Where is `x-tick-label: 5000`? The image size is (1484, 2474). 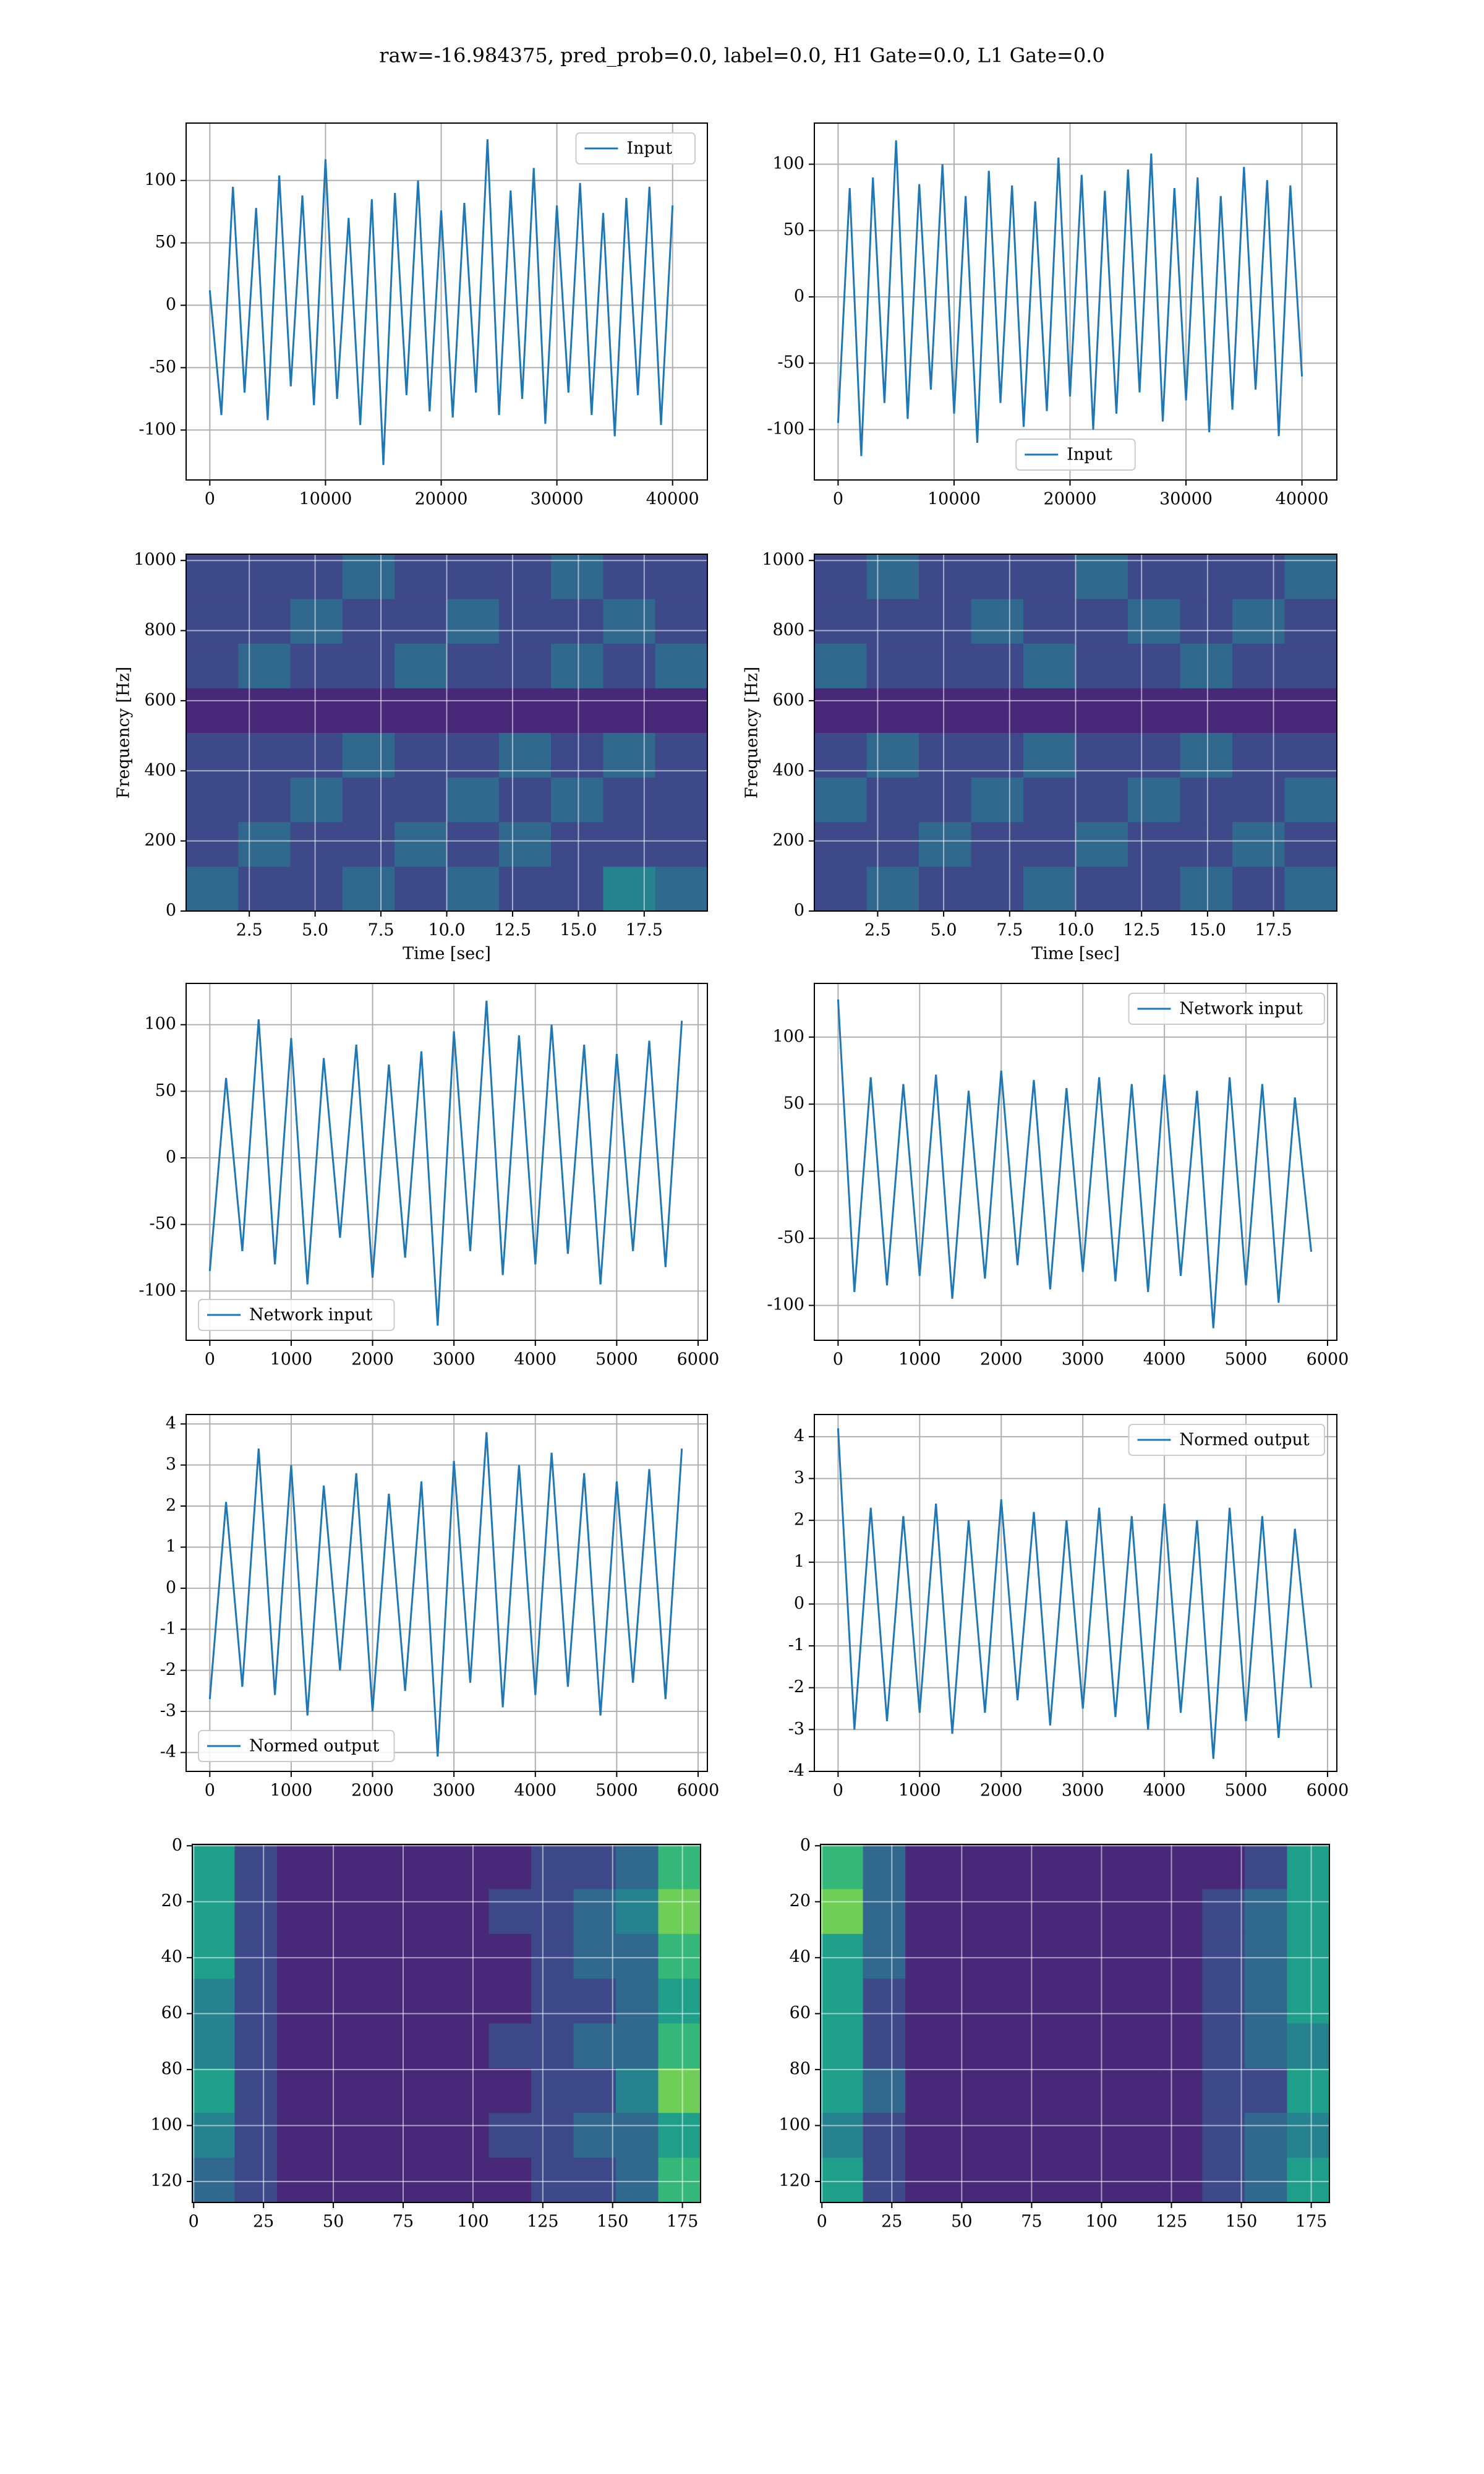
x-tick-label: 5000 is located at coordinates (1246, 1359).